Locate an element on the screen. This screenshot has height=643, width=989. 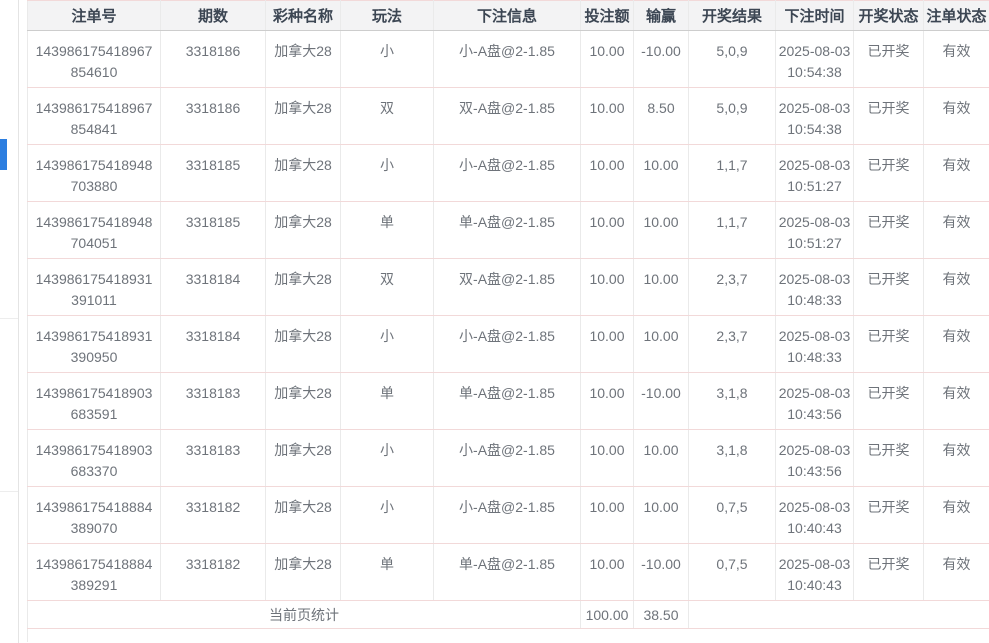
cell-bet_id: 143986175418967854841 is located at coordinates (94, 116).